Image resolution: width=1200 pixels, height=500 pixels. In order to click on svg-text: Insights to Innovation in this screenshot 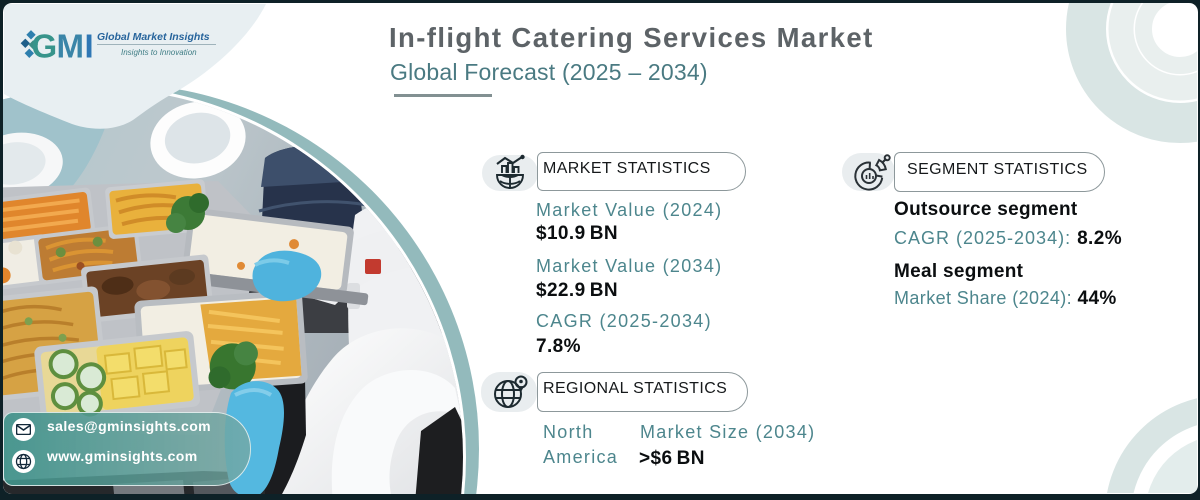, I will do `click(159, 52)`.